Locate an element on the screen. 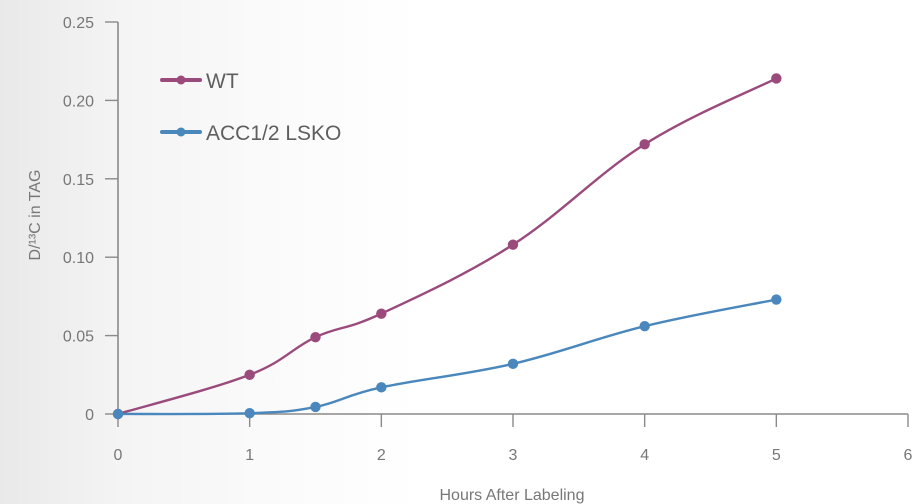 This screenshot has height=504, width=914. x-tick-label: 2 is located at coordinates (381, 455).